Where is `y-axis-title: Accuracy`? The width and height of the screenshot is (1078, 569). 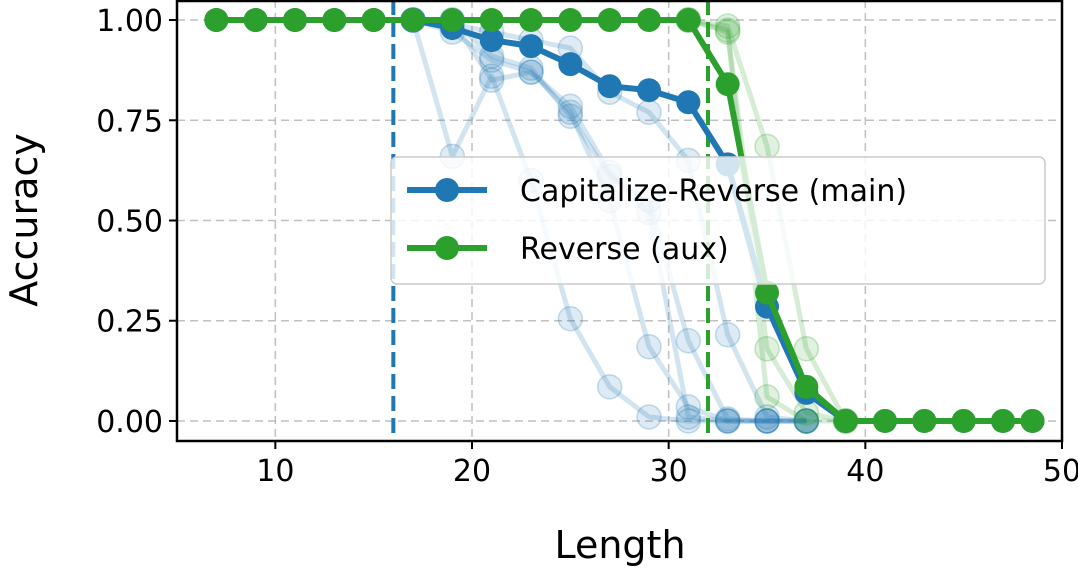 y-axis-title: Accuracy is located at coordinates (24, 220).